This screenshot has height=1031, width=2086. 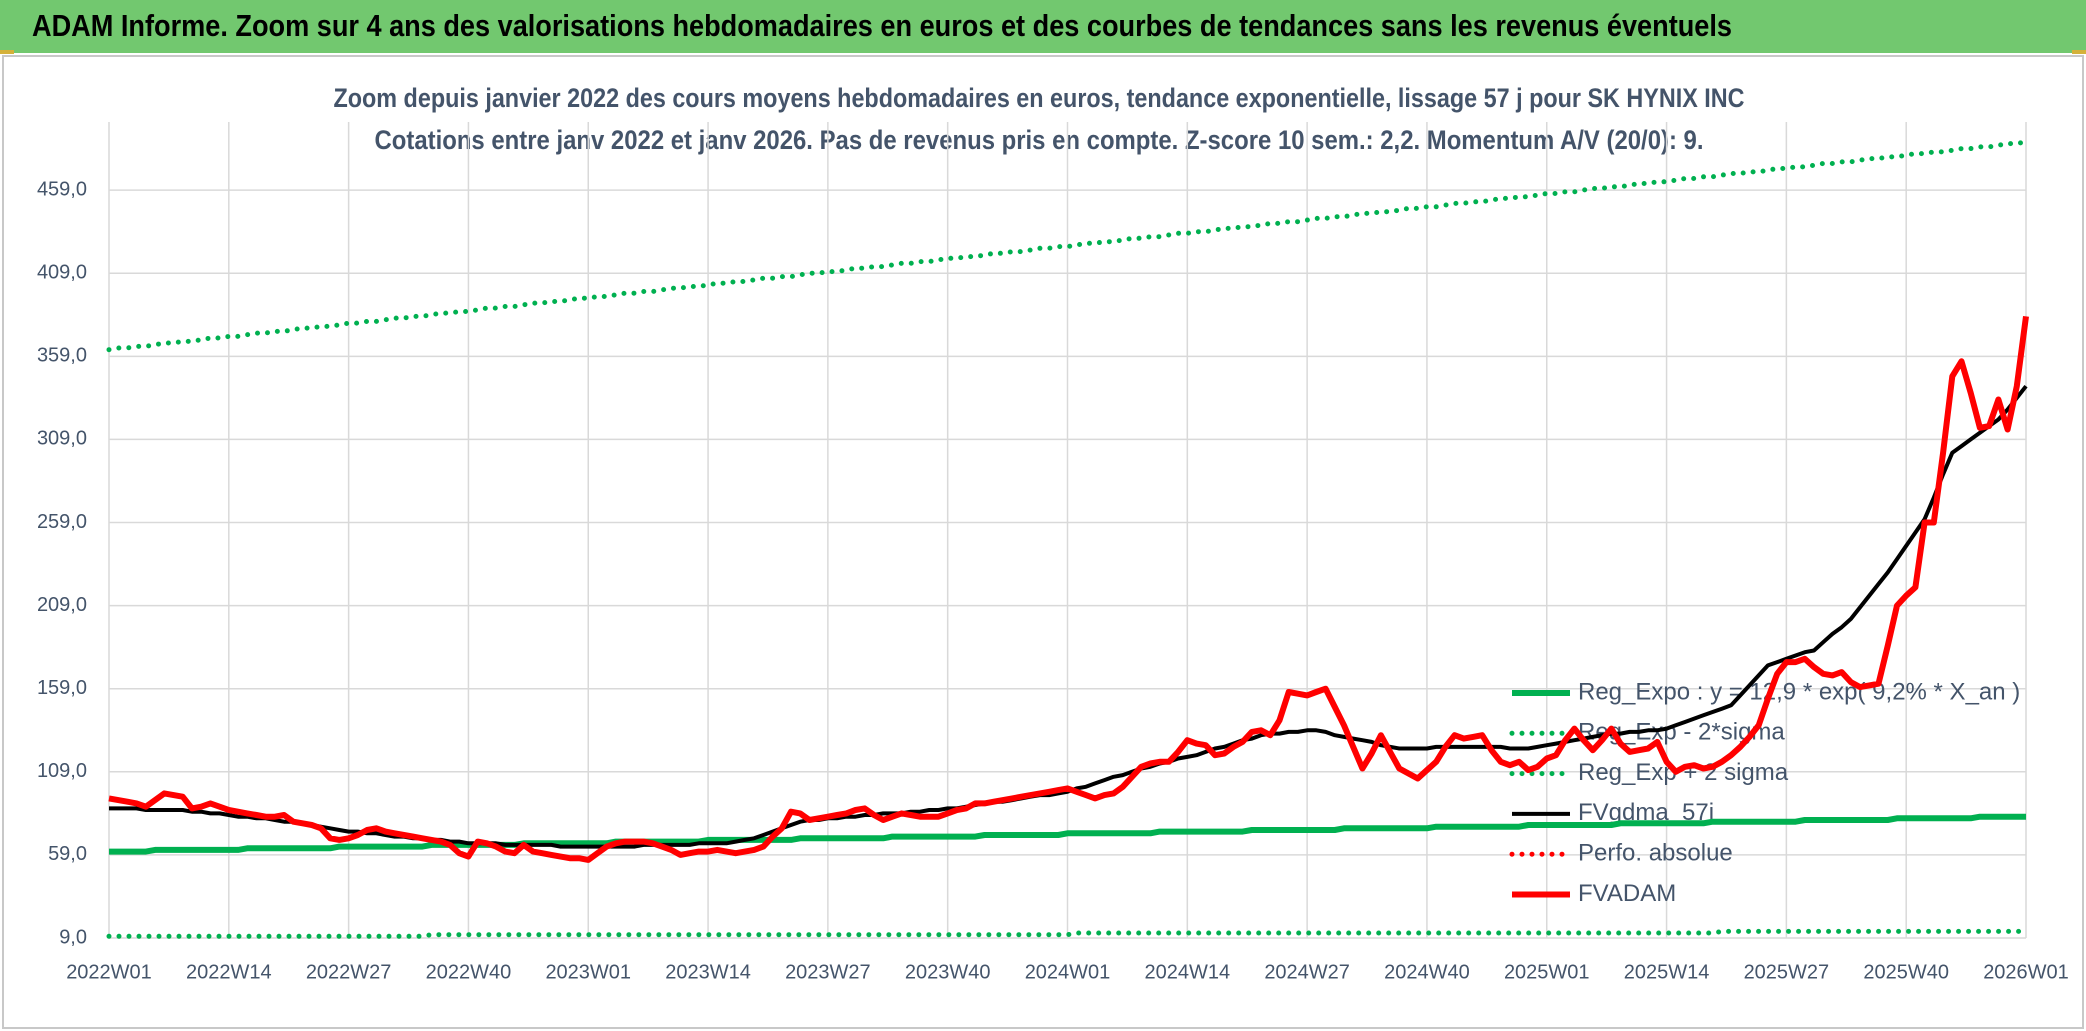 I want to click on y-tick-label: 209,0, so click(x=62, y=605).